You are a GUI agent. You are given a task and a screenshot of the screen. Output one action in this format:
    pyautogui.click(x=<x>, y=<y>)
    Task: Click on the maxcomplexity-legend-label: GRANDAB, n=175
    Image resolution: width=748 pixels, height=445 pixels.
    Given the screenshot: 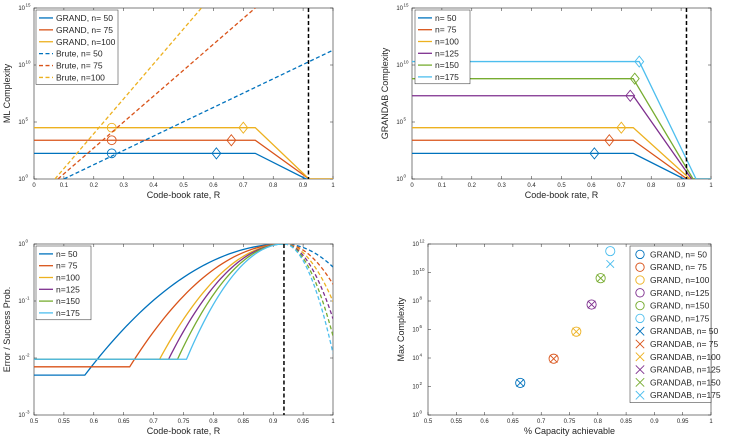 What is the action you would take?
    pyautogui.click(x=685, y=395)
    